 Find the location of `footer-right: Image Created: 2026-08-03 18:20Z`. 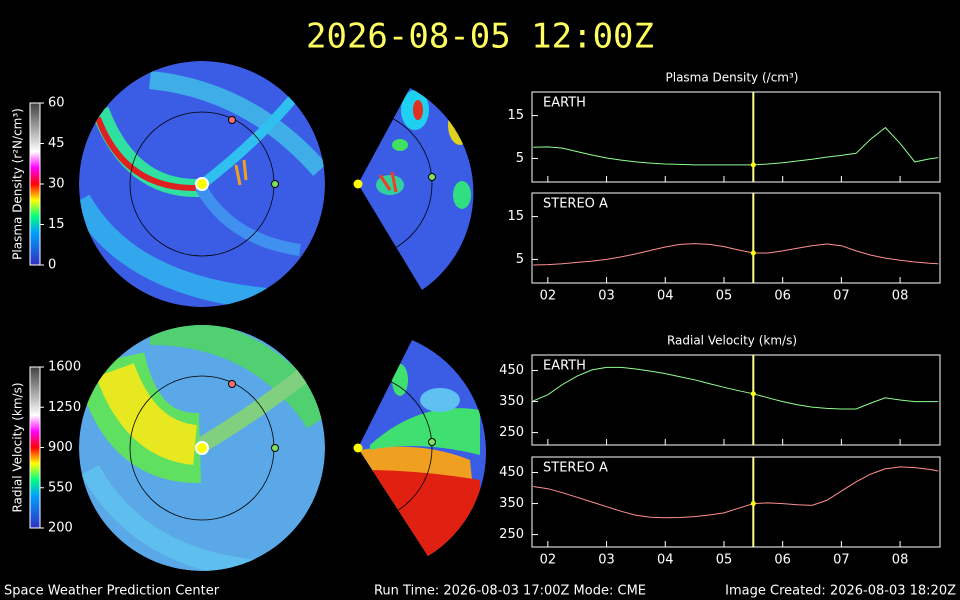

footer-right: Image Created: 2026-08-03 18:20Z is located at coordinates (840, 591).